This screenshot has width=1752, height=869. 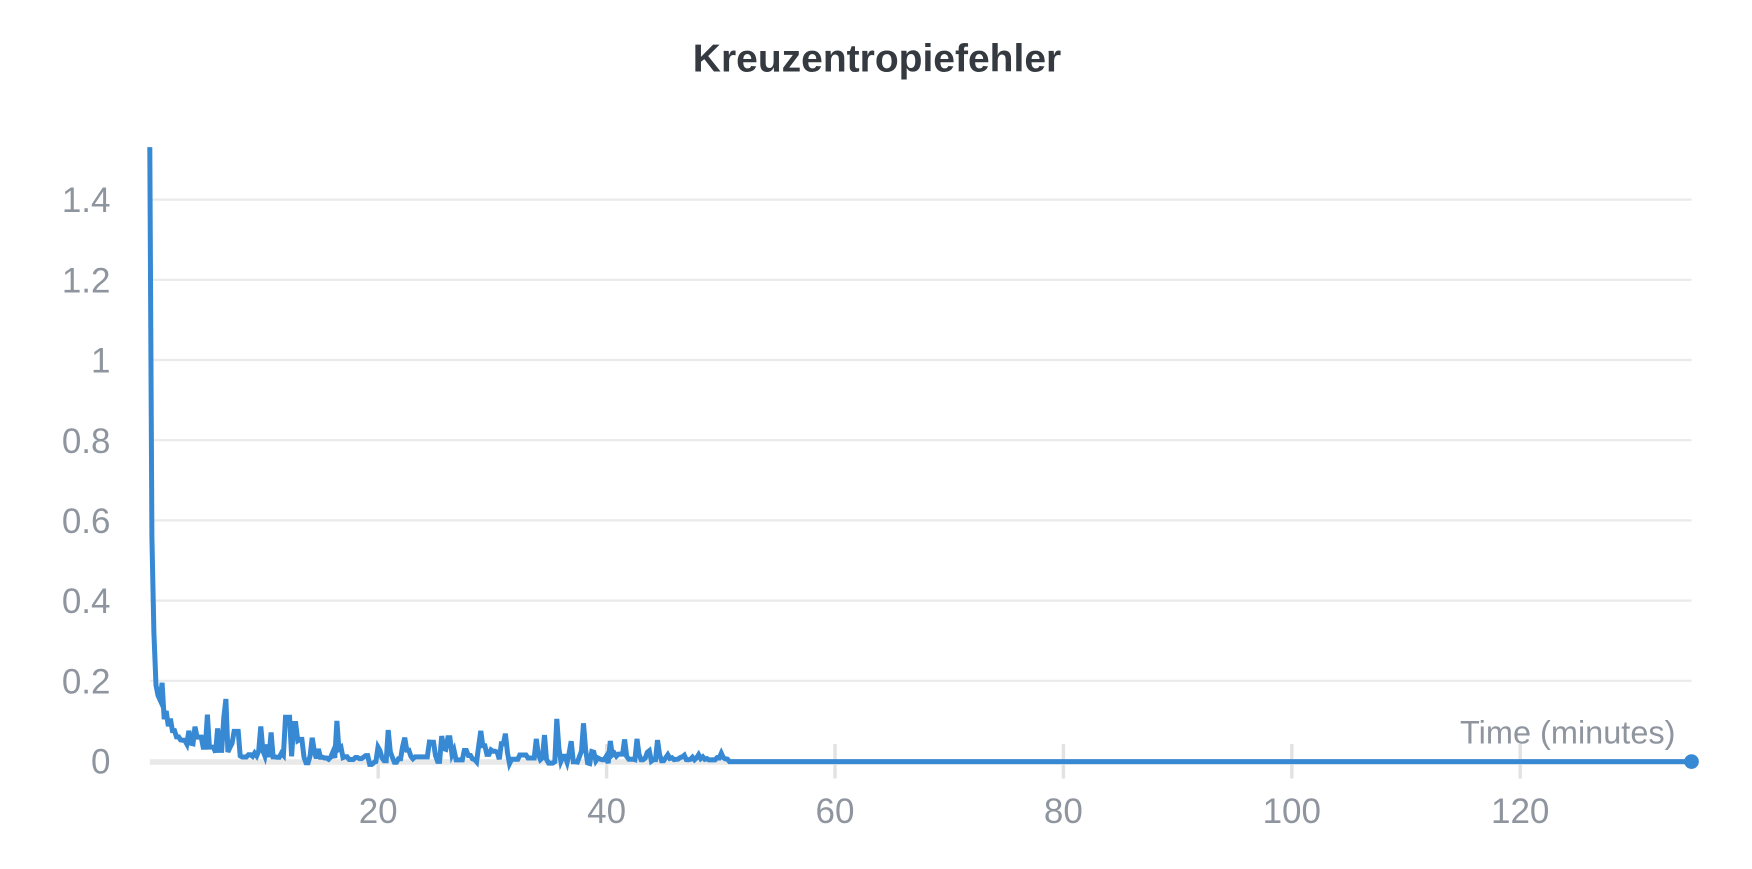 I want to click on svg-text: 0.8, so click(x=86, y=441).